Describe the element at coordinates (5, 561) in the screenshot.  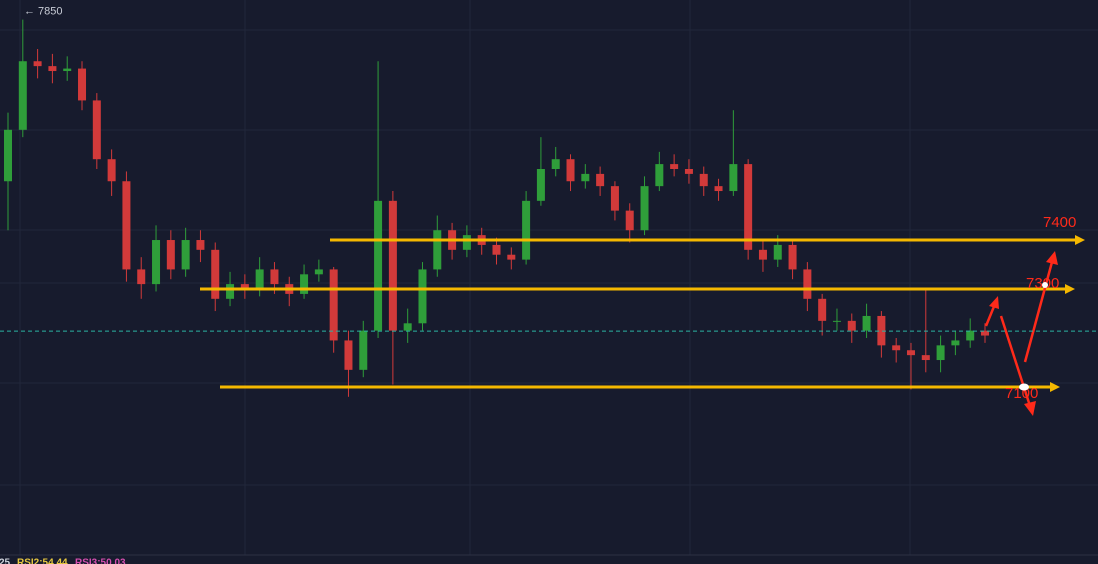
I see `indicator-label: 25` at that location.